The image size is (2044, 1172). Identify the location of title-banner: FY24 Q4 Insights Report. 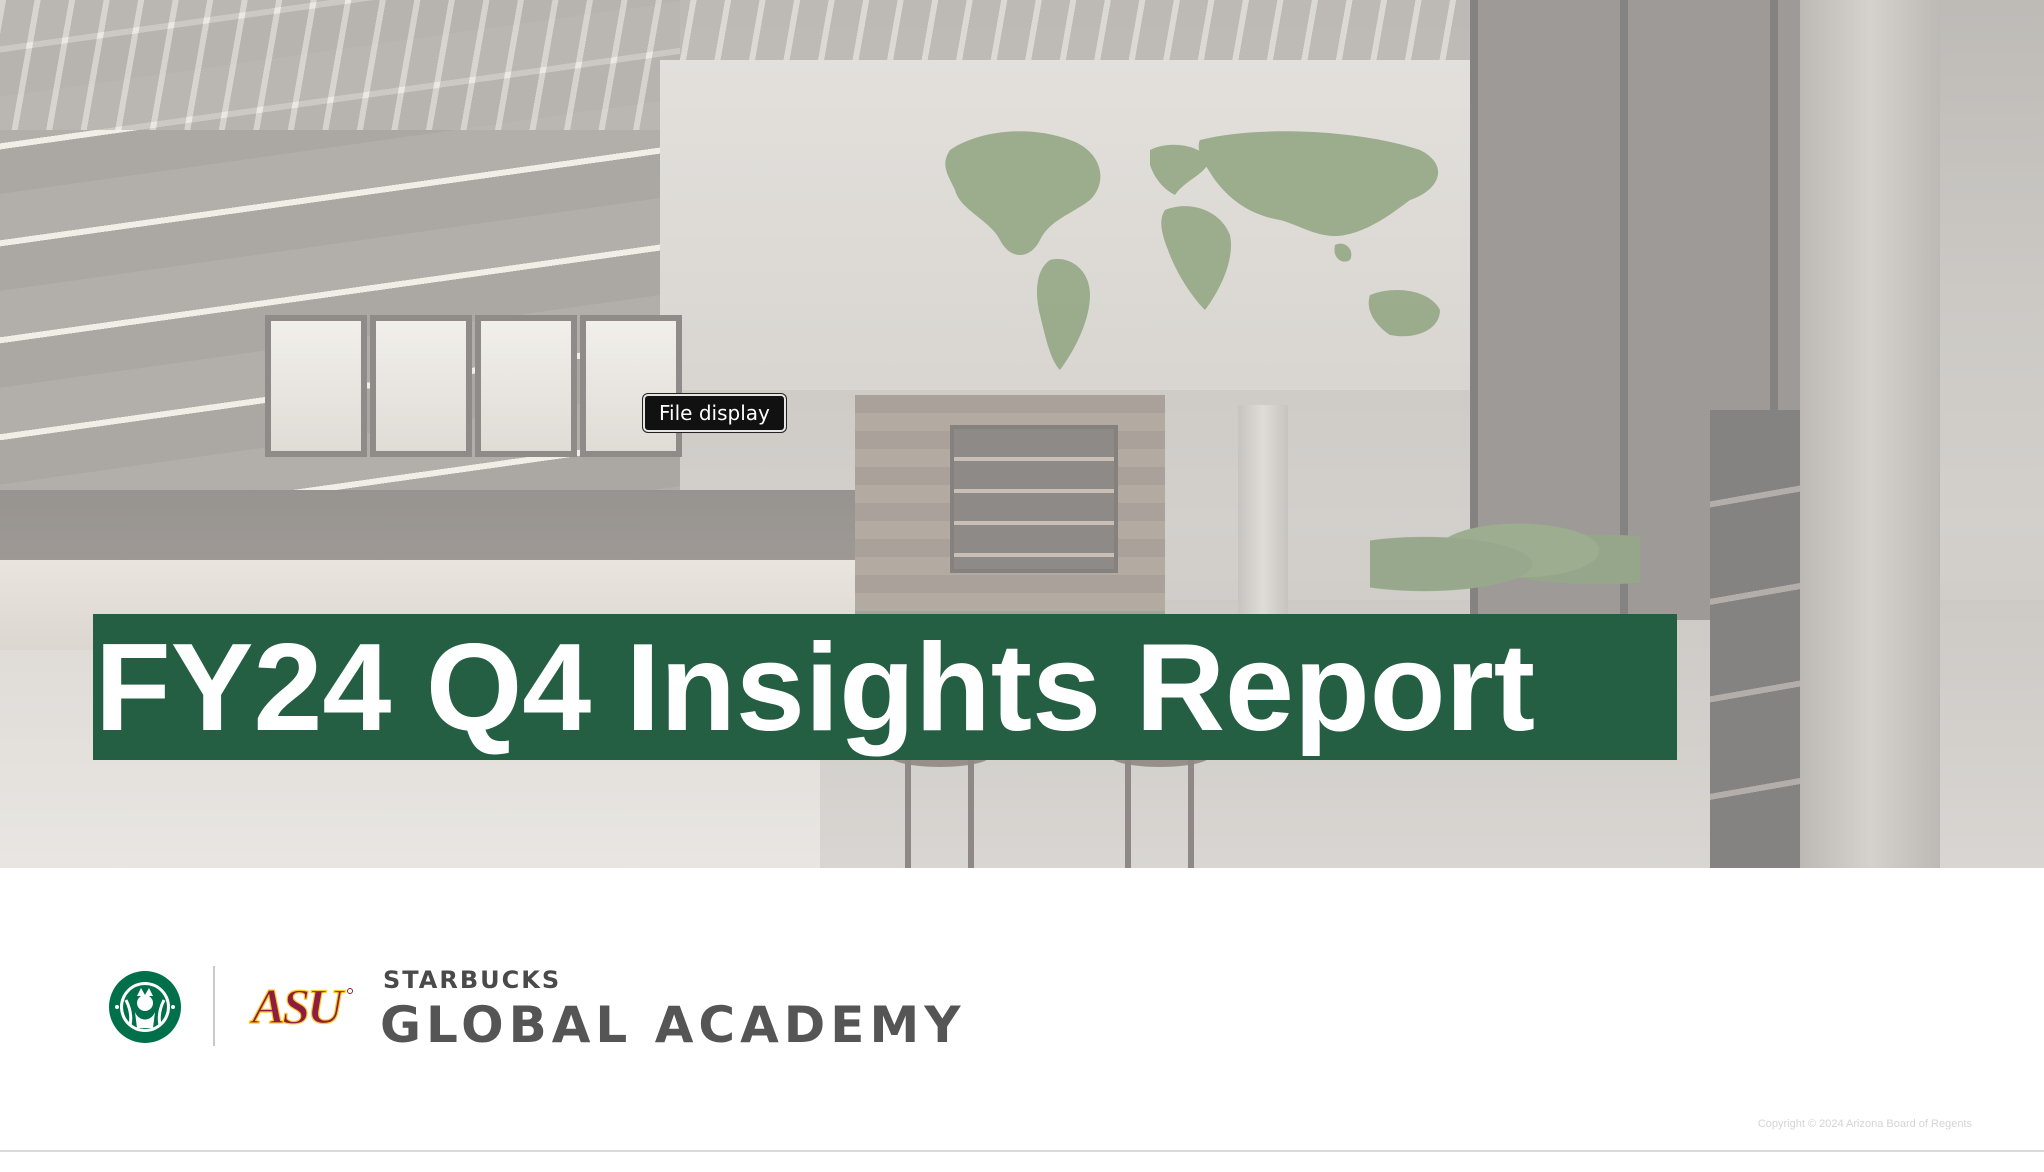
(885, 687).